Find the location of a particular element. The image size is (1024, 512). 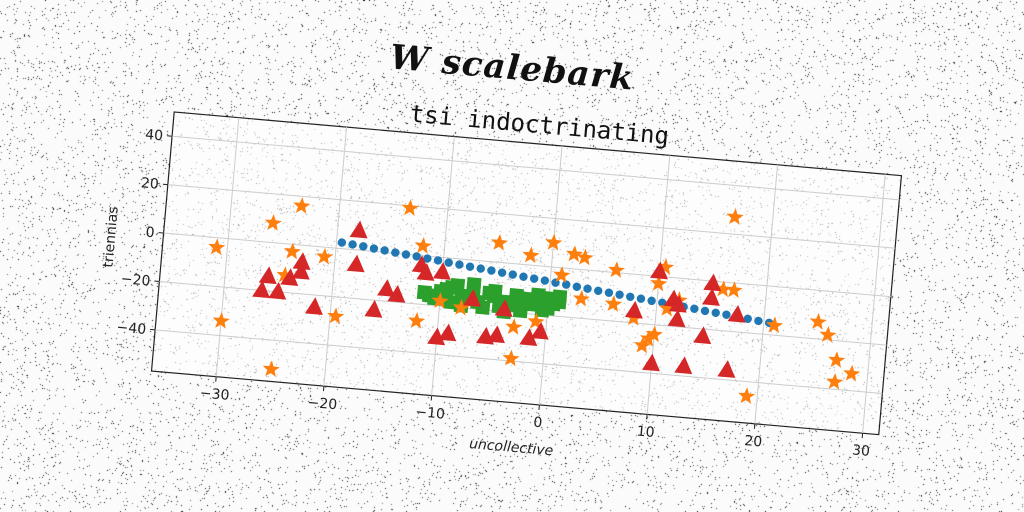

x-tick-label: −10 is located at coordinates (430, 413).